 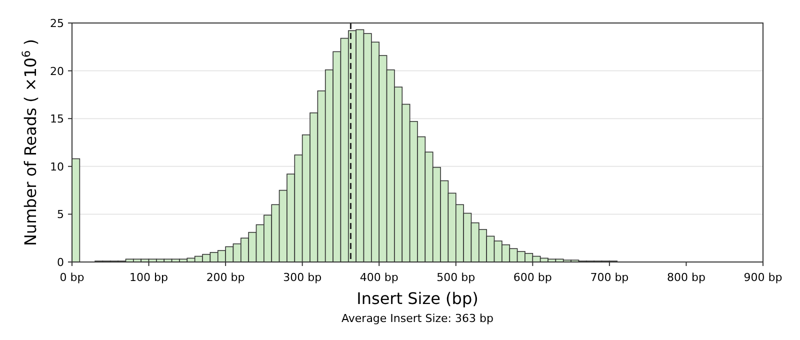 What do you see at coordinates (57, 119) in the screenshot?
I see `y-tick-label: 15` at bounding box center [57, 119].